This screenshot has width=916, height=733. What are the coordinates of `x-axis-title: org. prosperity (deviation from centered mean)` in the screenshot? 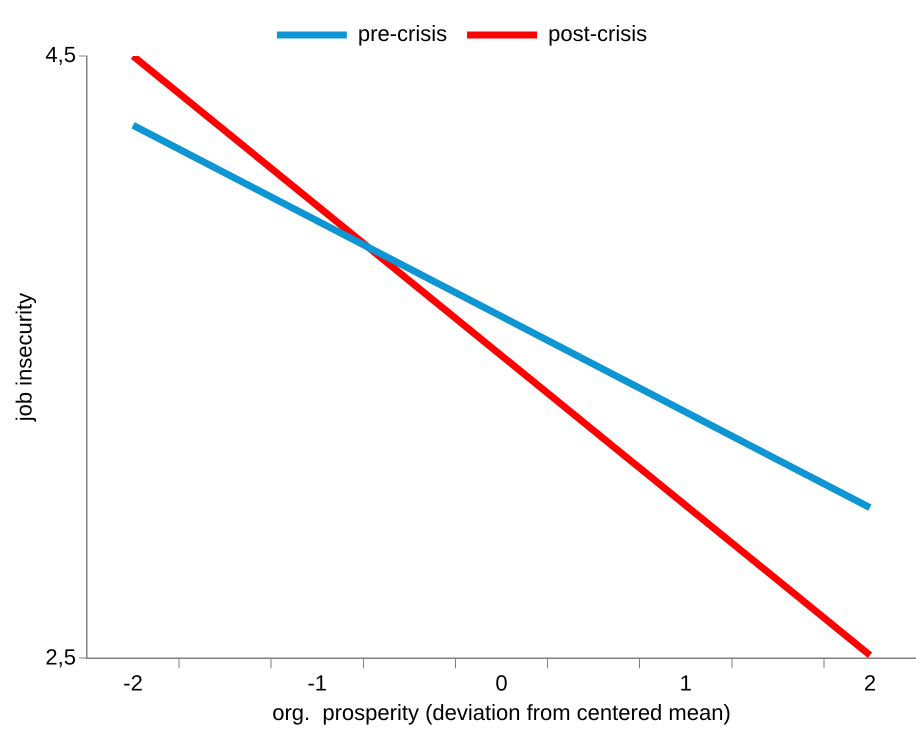 It's located at (501, 712).